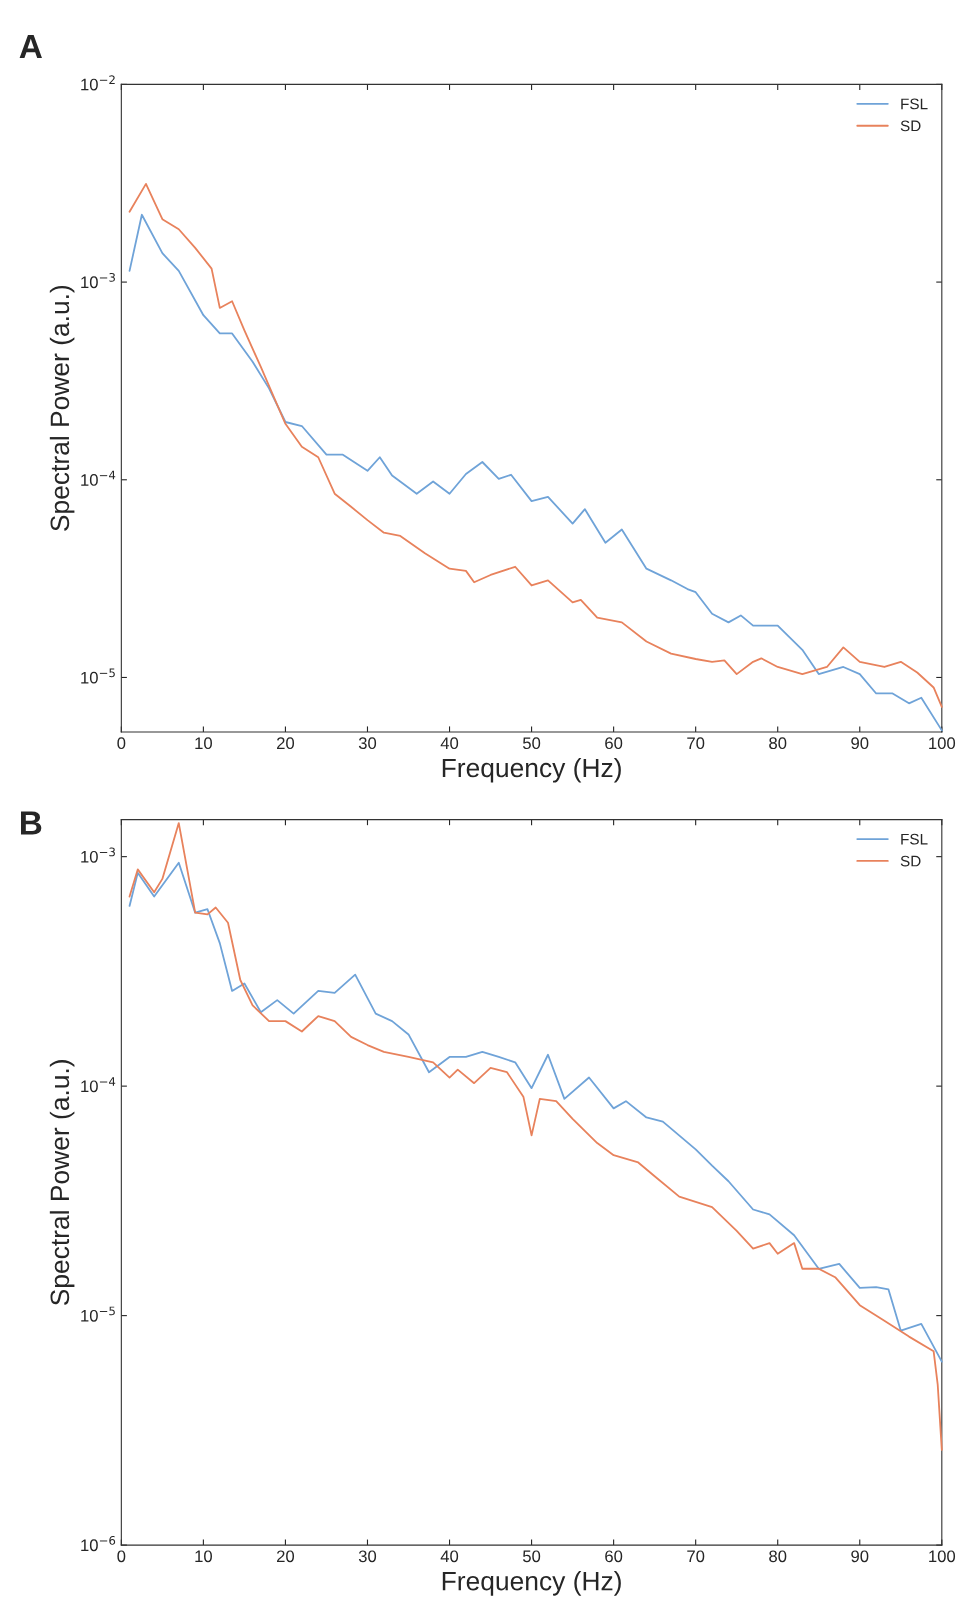  I want to click on y-tick-label: 10$^{−6}$, so click(98, 1543).